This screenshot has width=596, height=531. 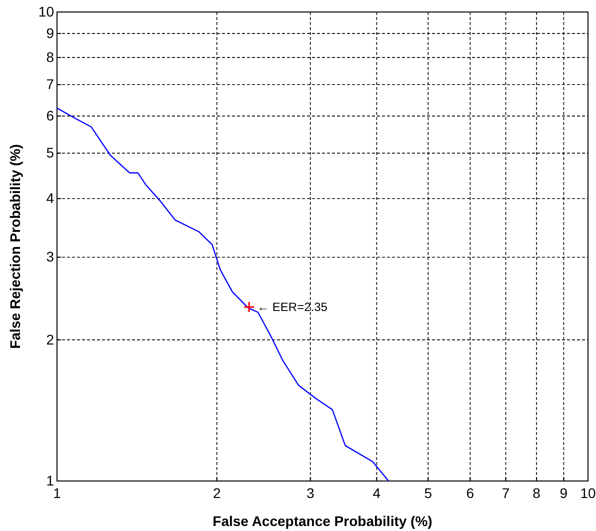 What do you see at coordinates (292, 307) in the screenshot?
I see `annotation: ← EER=2.35` at bounding box center [292, 307].